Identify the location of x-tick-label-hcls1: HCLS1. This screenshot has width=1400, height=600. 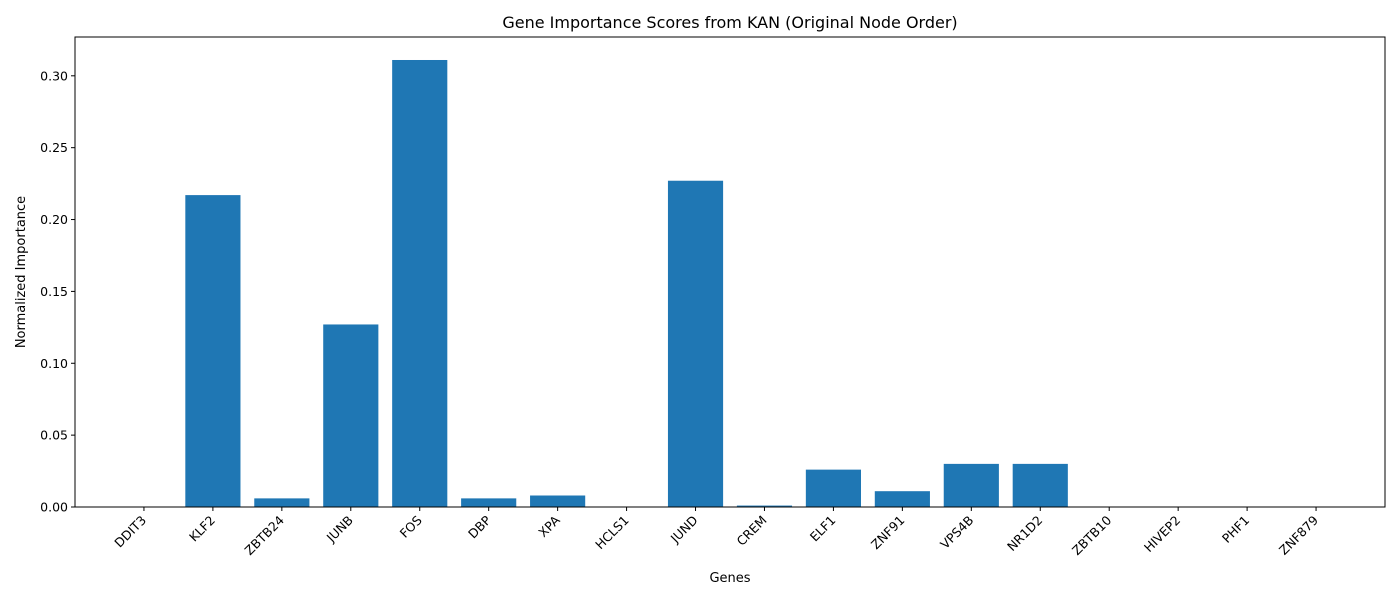
(612, 533).